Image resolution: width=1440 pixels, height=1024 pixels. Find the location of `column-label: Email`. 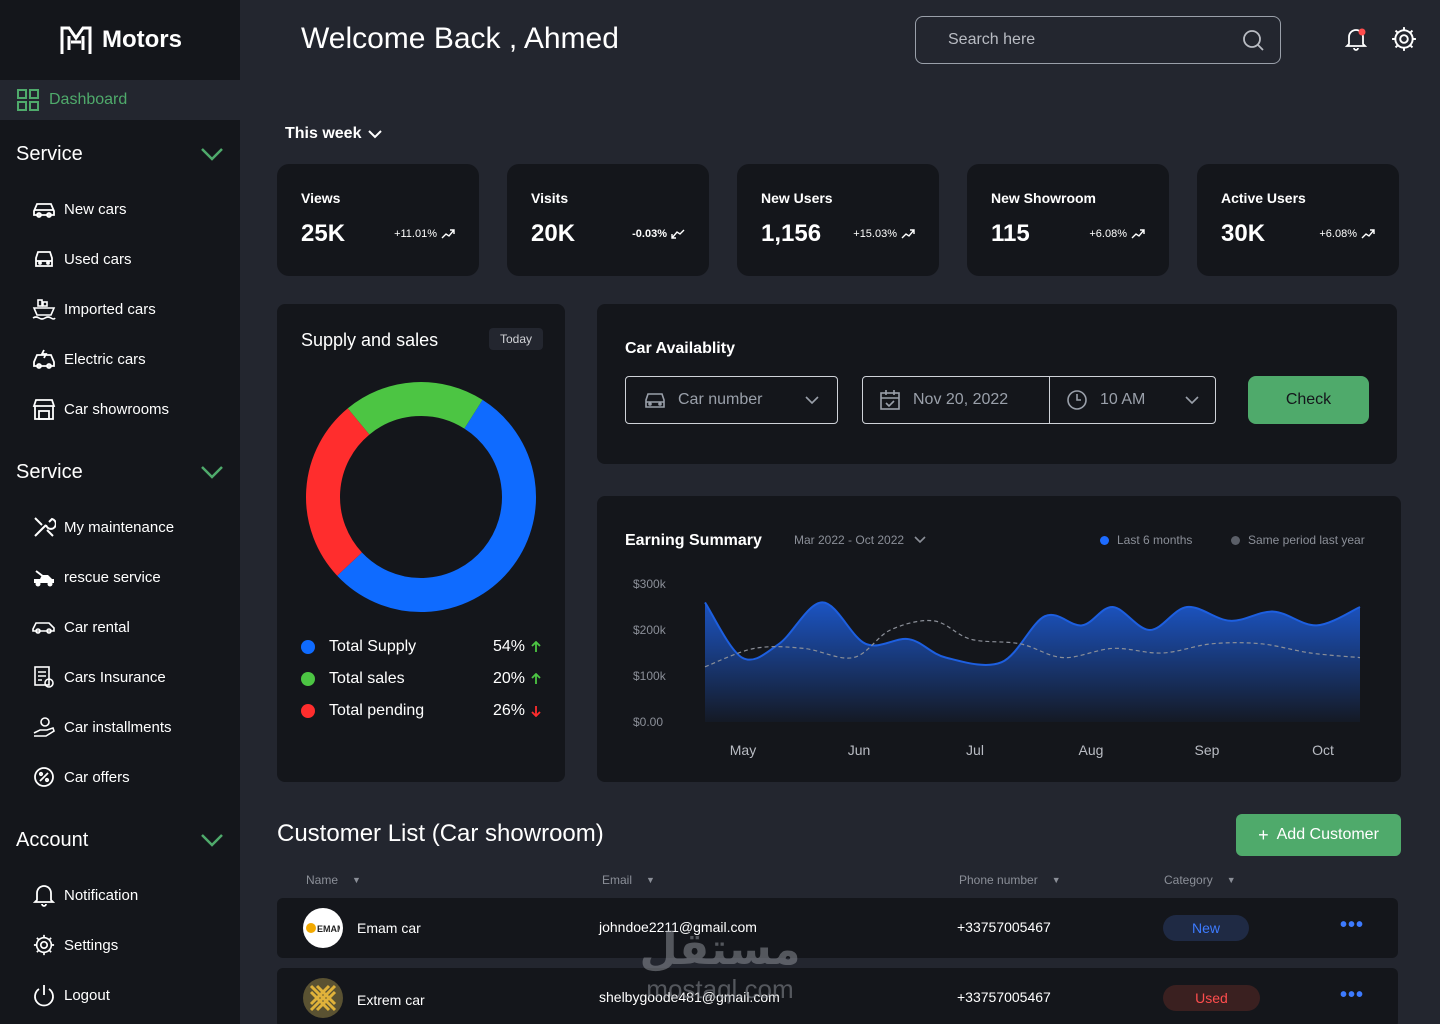

column-label: Email is located at coordinates (617, 880).